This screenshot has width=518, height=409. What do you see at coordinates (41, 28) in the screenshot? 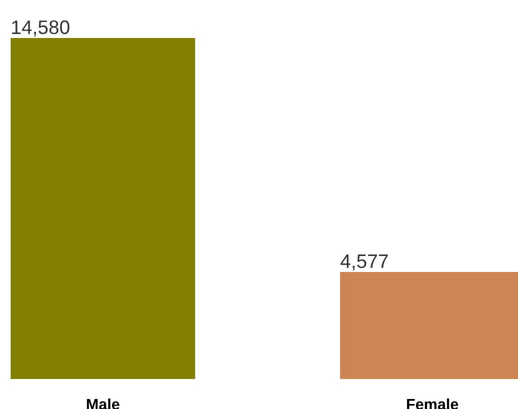
I see `data-label: 14,580` at bounding box center [41, 28].